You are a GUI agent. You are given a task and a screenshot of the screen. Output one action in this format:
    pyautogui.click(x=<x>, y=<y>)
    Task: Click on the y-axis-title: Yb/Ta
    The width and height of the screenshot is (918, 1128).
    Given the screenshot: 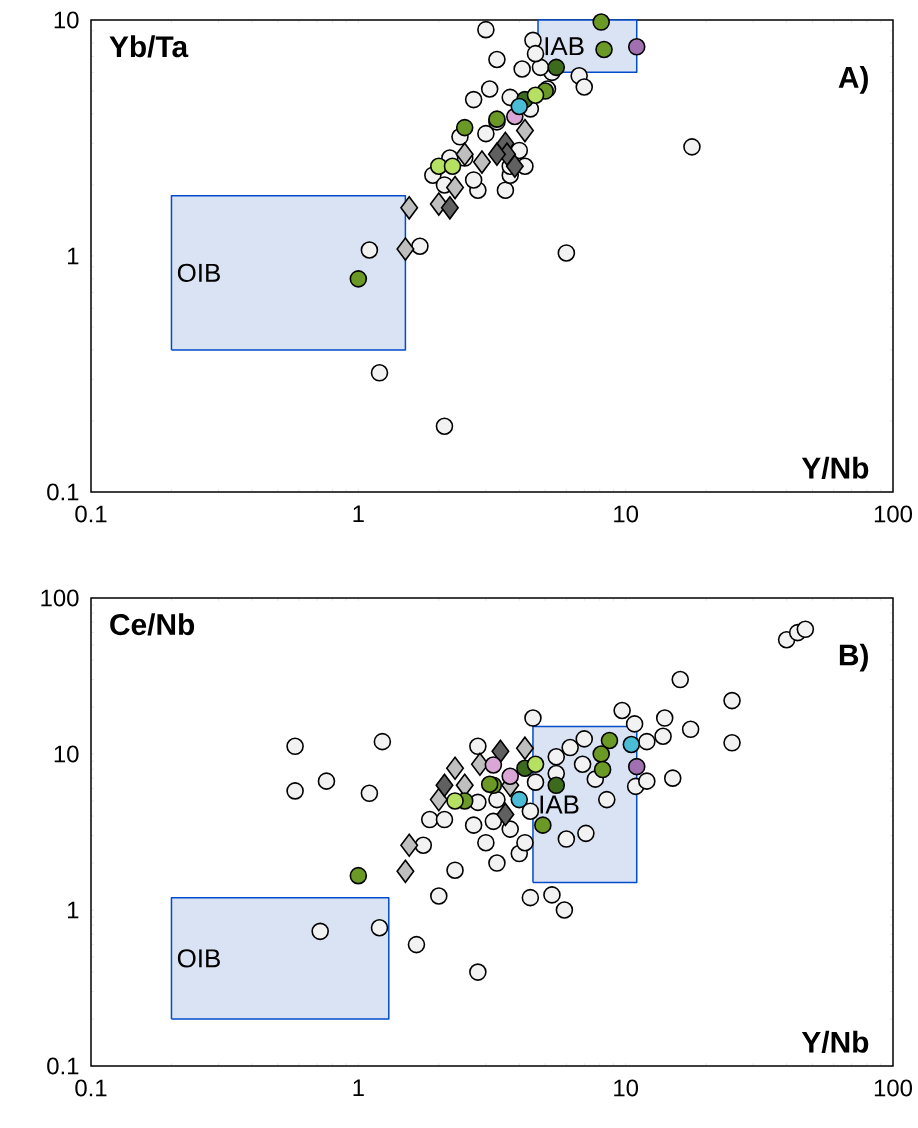 What is the action you would take?
    pyautogui.click(x=149, y=46)
    